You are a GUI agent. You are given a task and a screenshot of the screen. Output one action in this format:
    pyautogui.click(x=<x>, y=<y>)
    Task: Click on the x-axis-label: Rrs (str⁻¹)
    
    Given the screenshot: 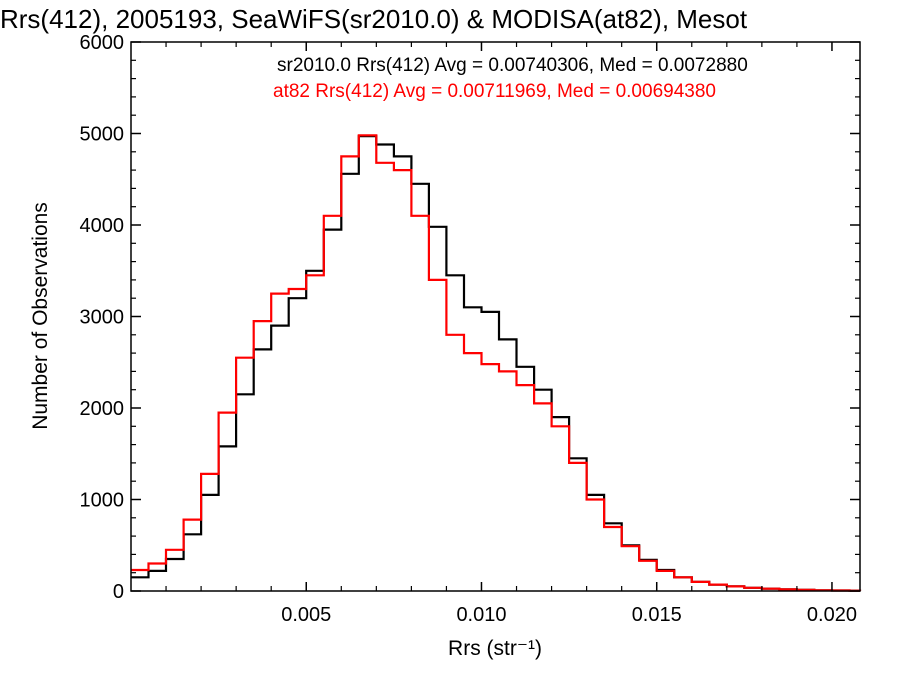 What is the action you would take?
    pyautogui.click(x=495, y=648)
    